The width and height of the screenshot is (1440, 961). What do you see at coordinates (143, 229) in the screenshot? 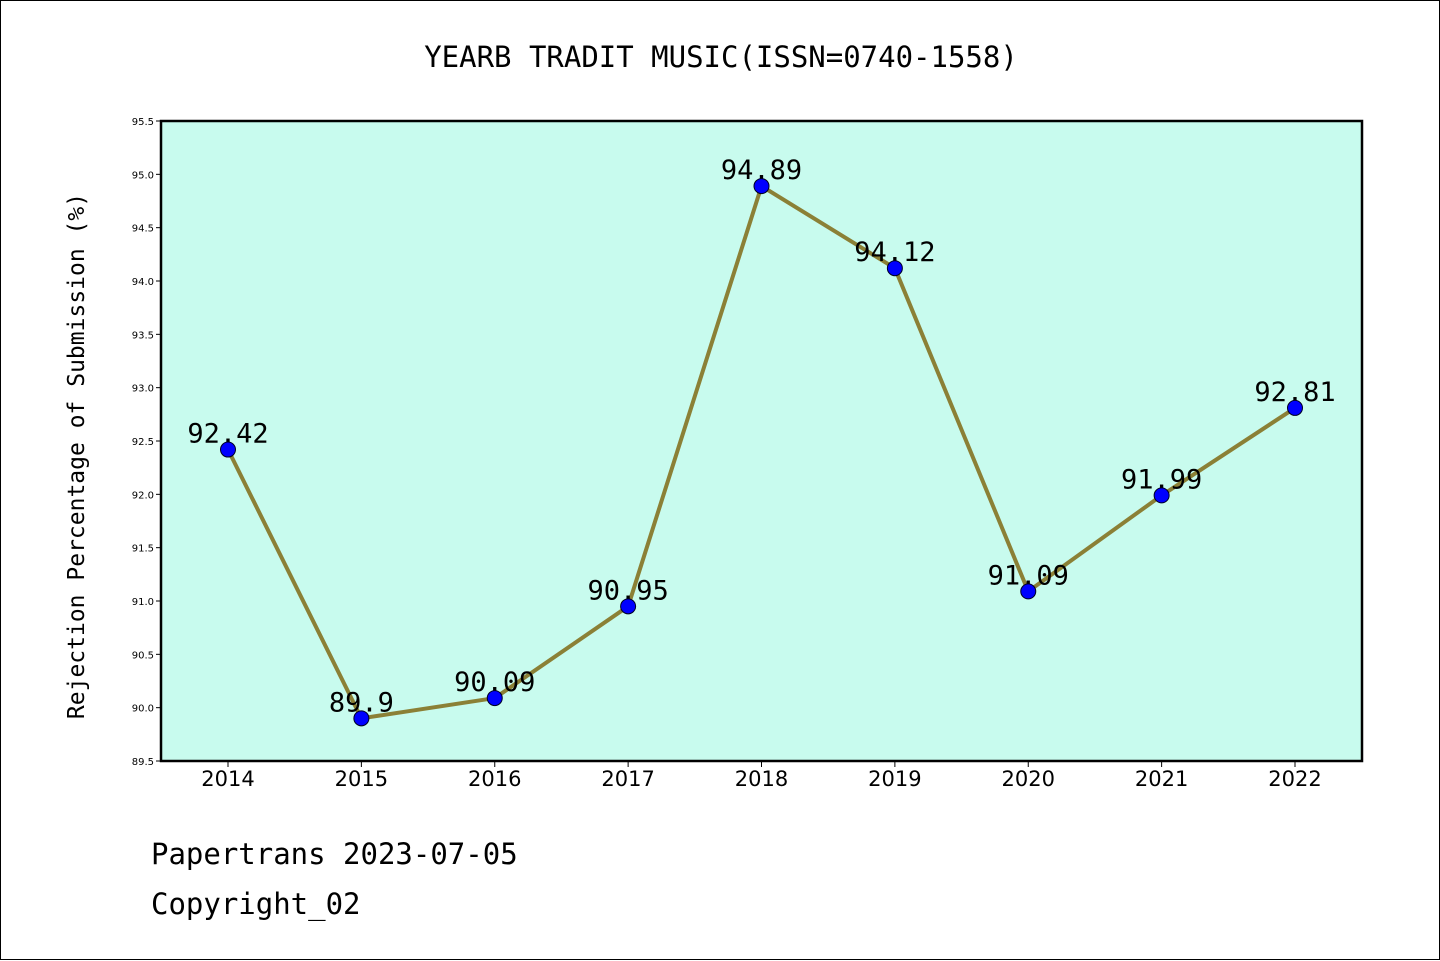
I see `y-tick-label: 94.5` at bounding box center [143, 229].